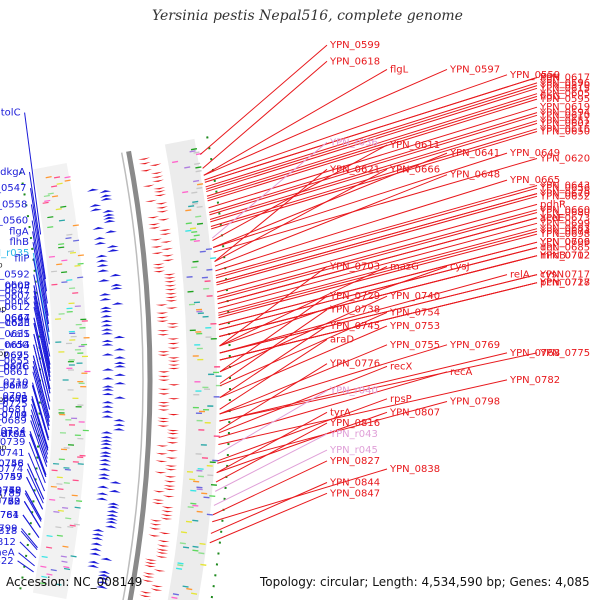 This screenshot has width=600, height=600. What do you see at coordinates (354, 169) in the screenshot?
I see `gene-label: YPN_0621` at bounding box center [354, 169].